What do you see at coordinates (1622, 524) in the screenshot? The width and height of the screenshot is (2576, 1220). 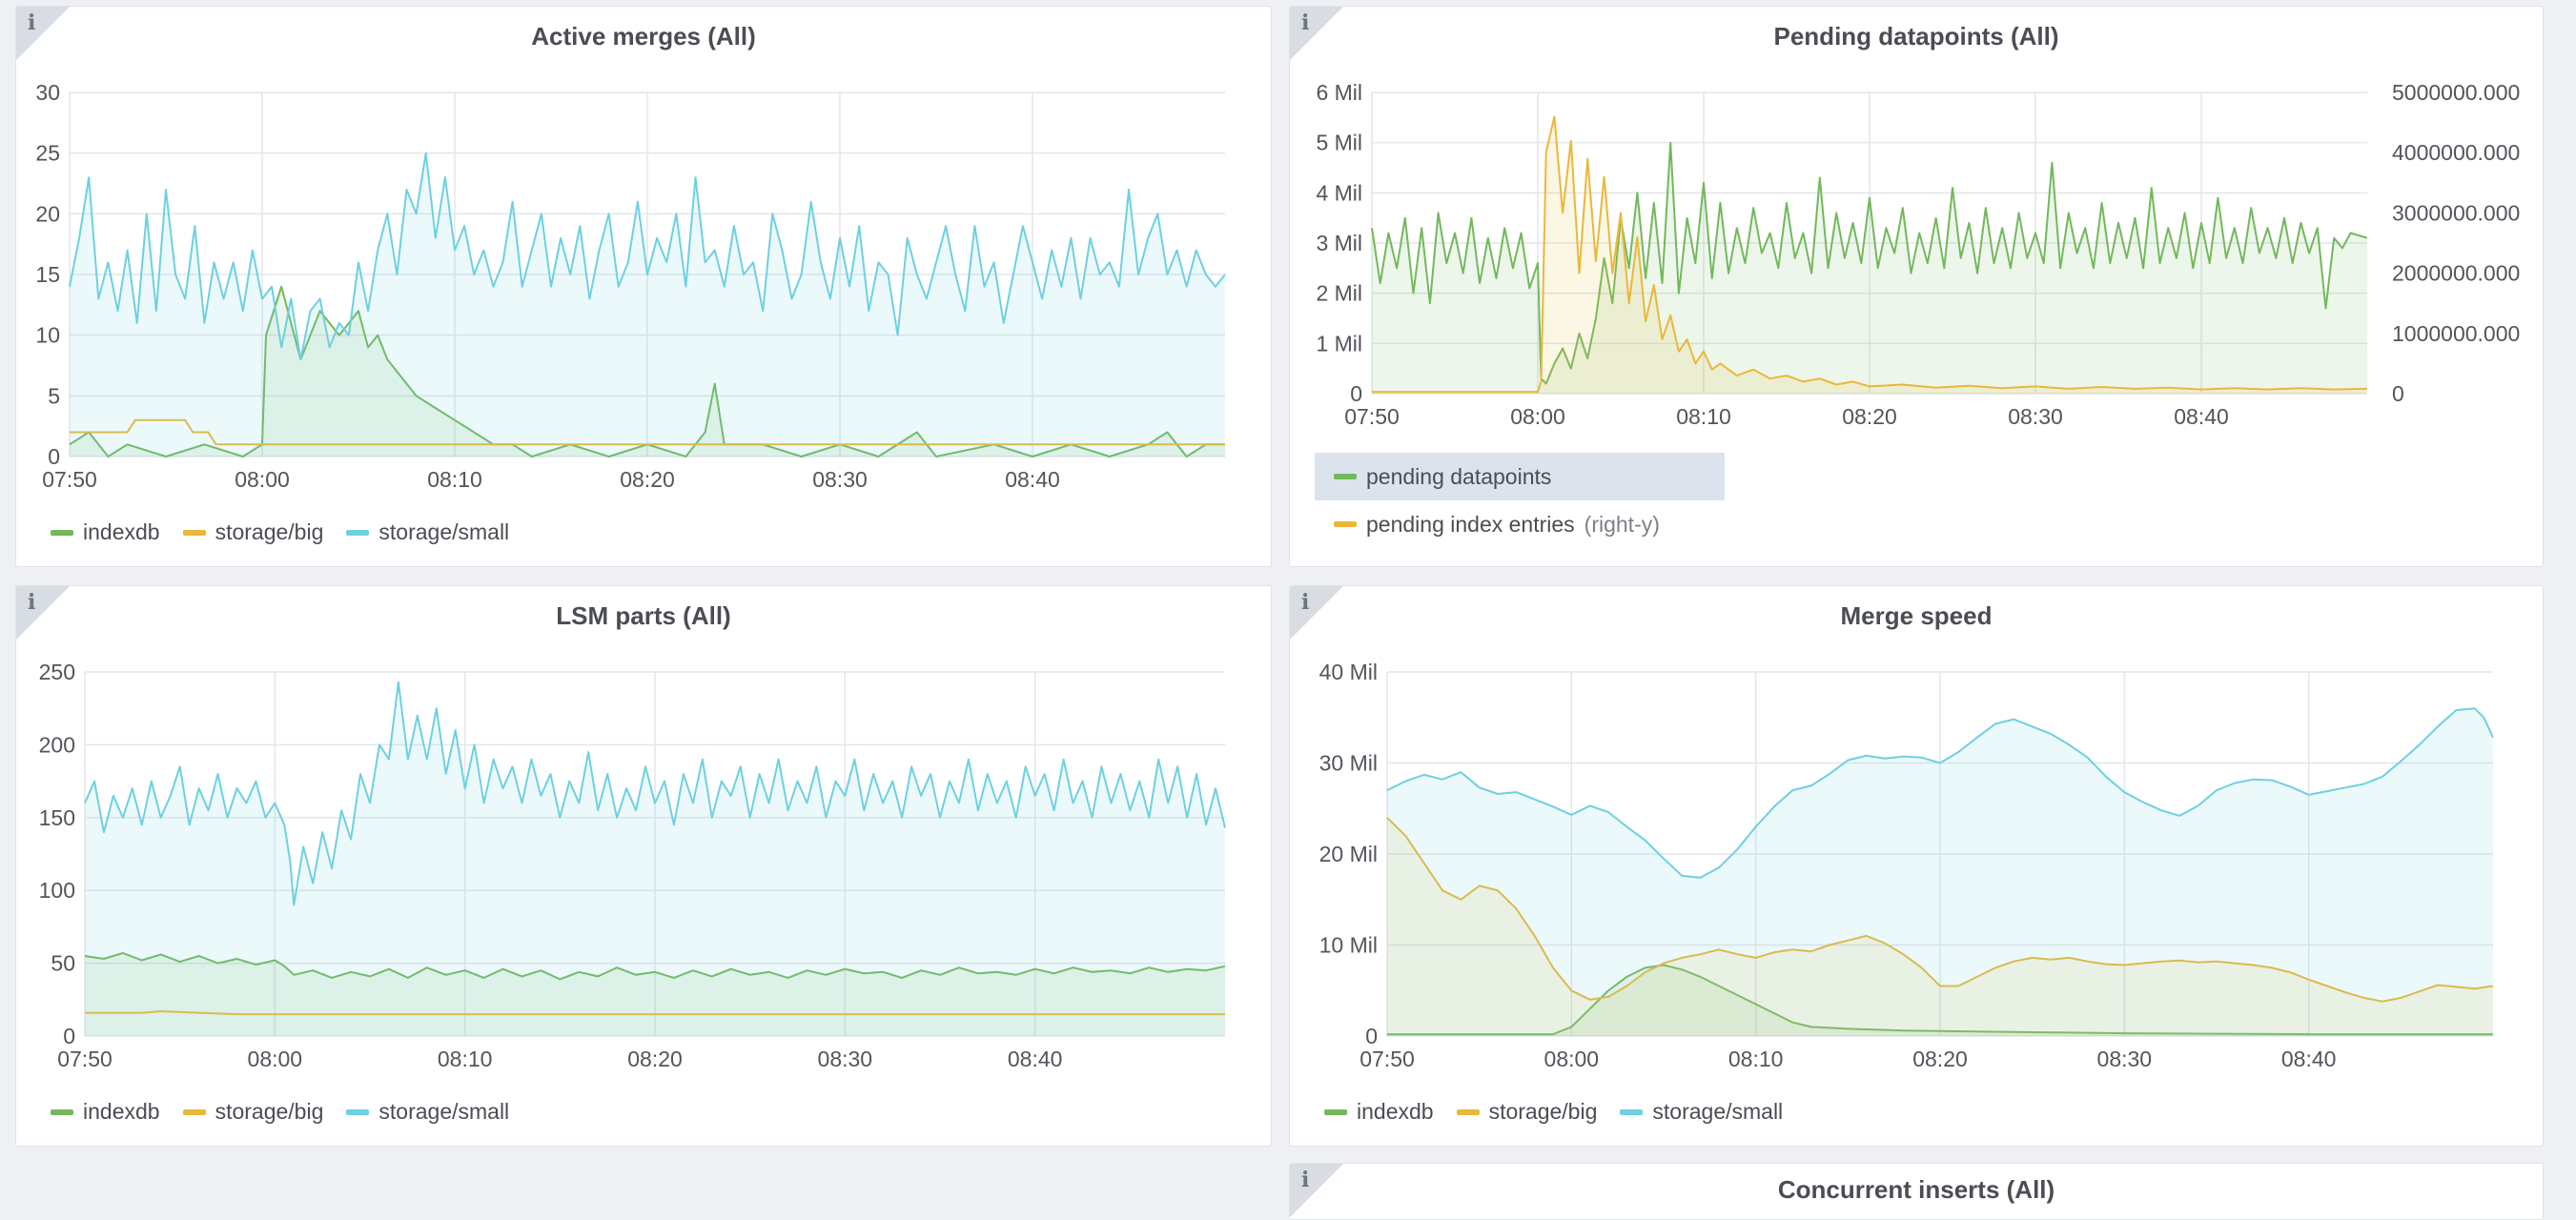 I see `legend-axis-note: (right-y)` at bounding box center [1622, 524].